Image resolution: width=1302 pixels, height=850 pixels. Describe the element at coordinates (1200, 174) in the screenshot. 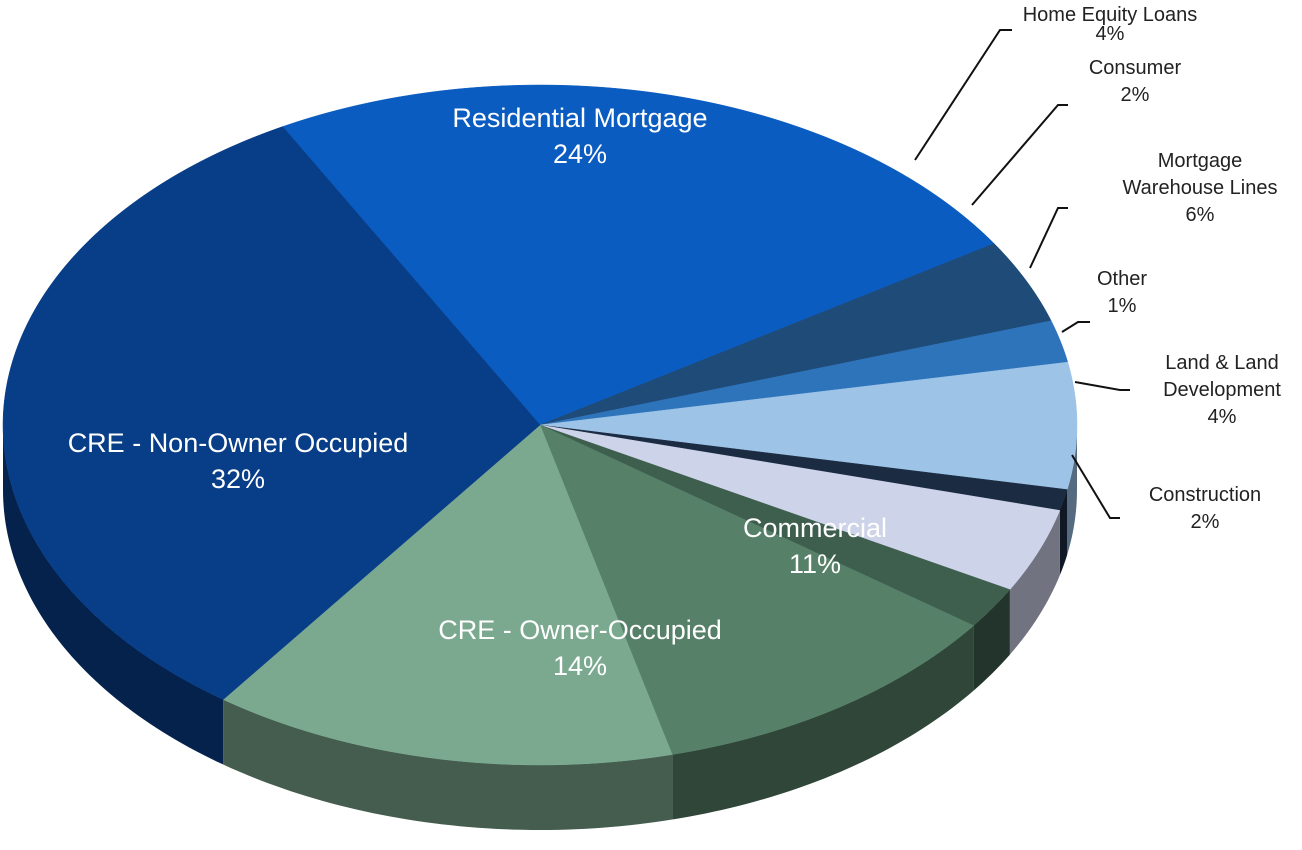

I see `category-label: Mortgage Warehouse Lines` at that location.